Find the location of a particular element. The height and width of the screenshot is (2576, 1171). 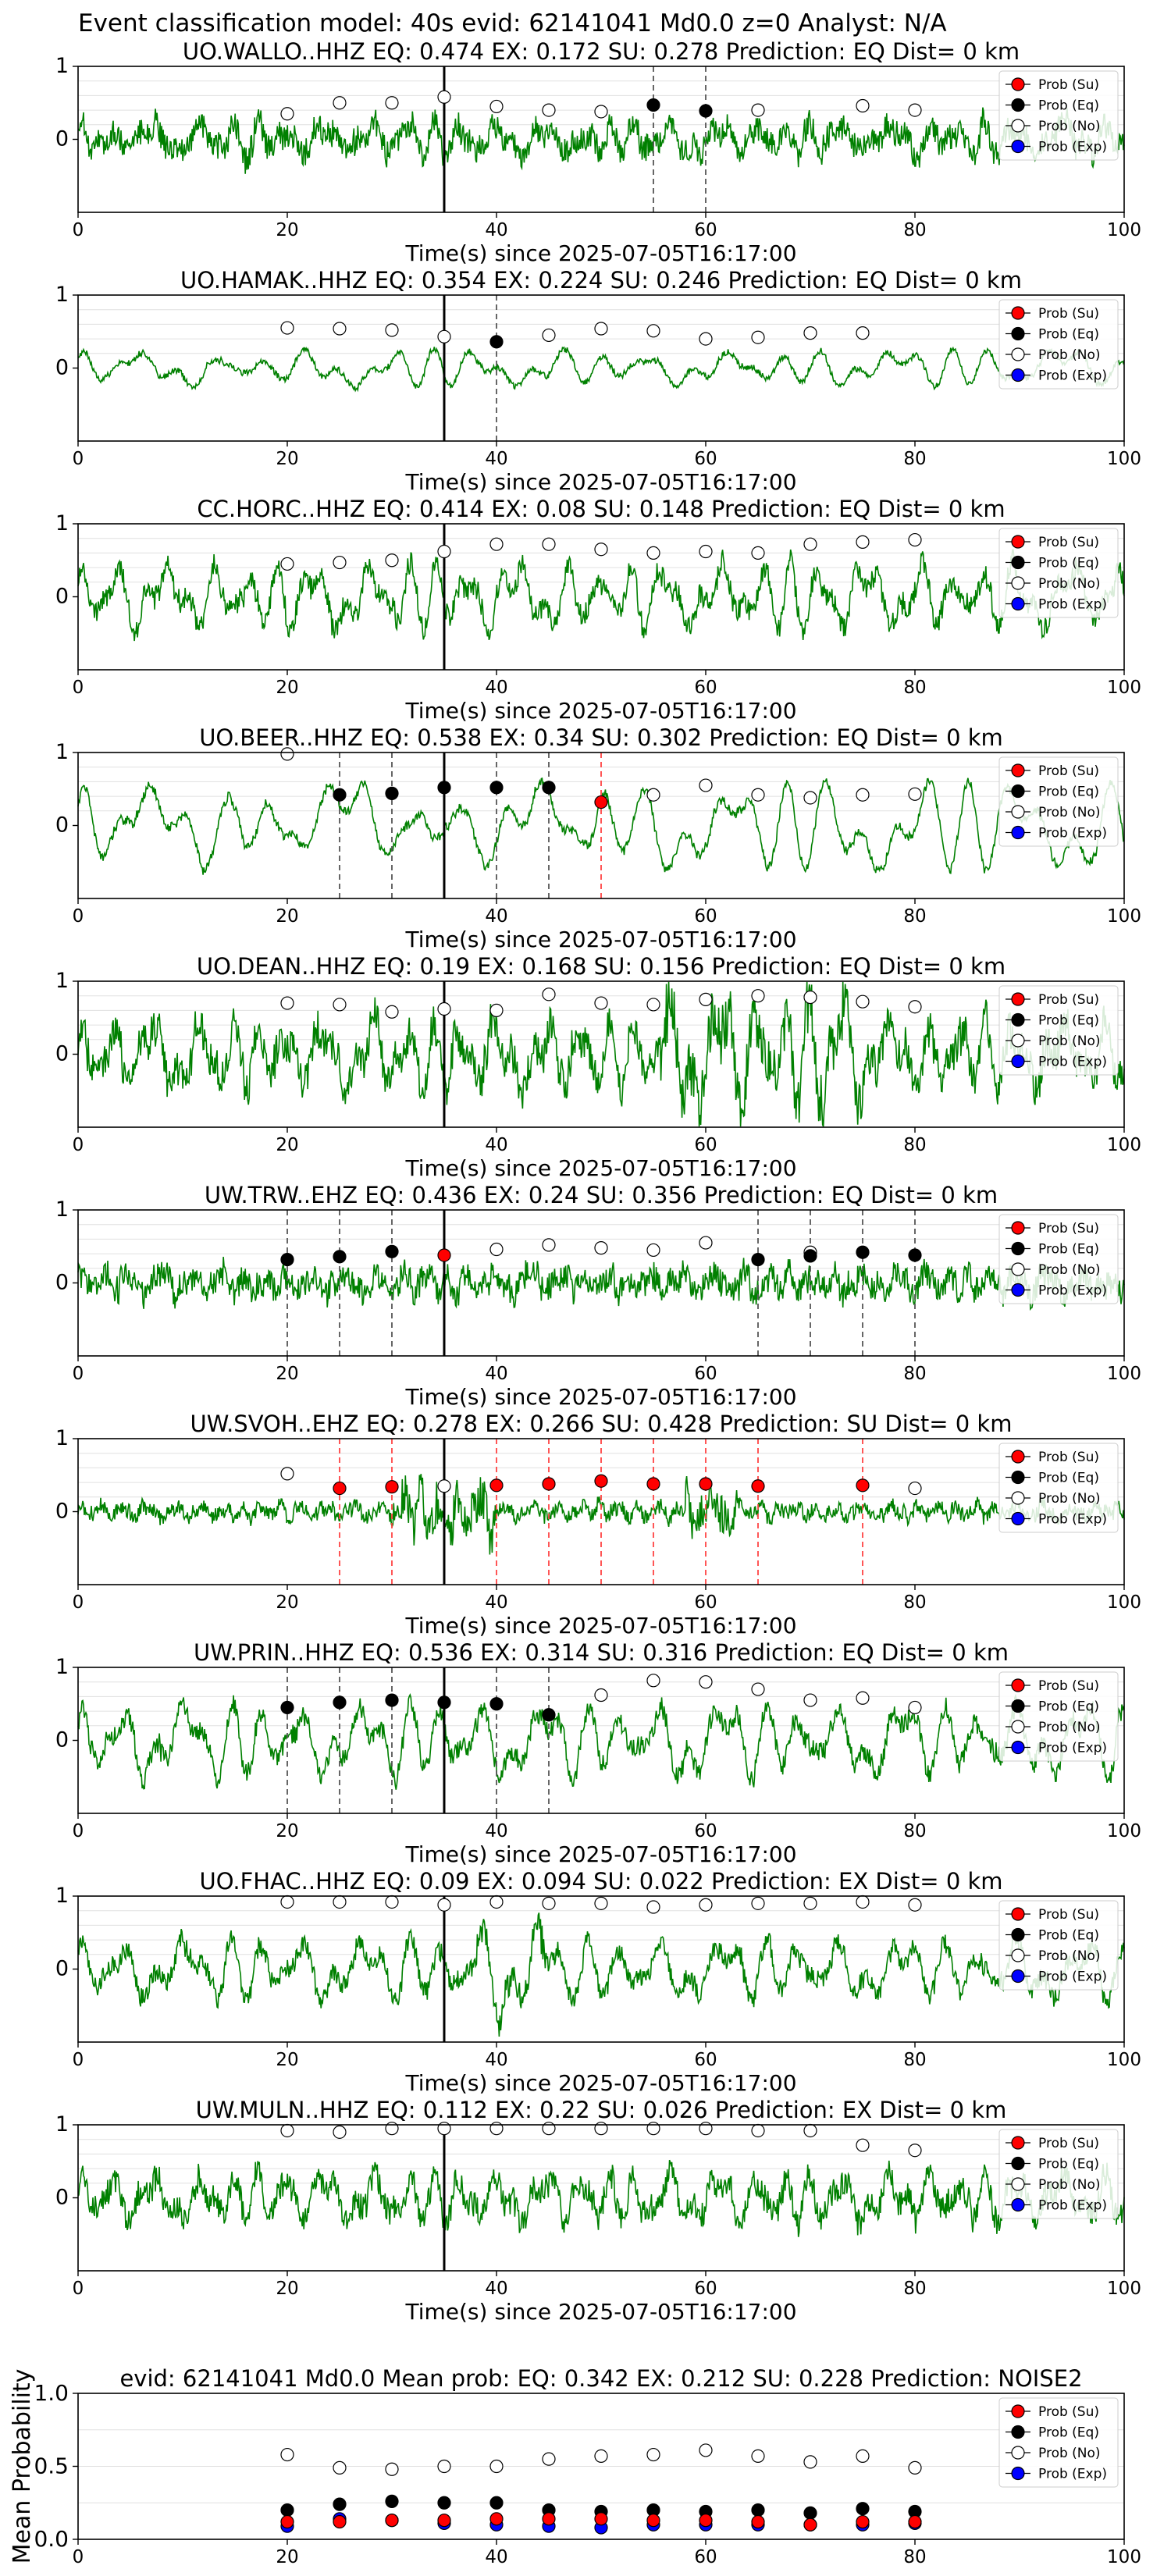

legend-marker-no is located at coordinates (1018, 126).